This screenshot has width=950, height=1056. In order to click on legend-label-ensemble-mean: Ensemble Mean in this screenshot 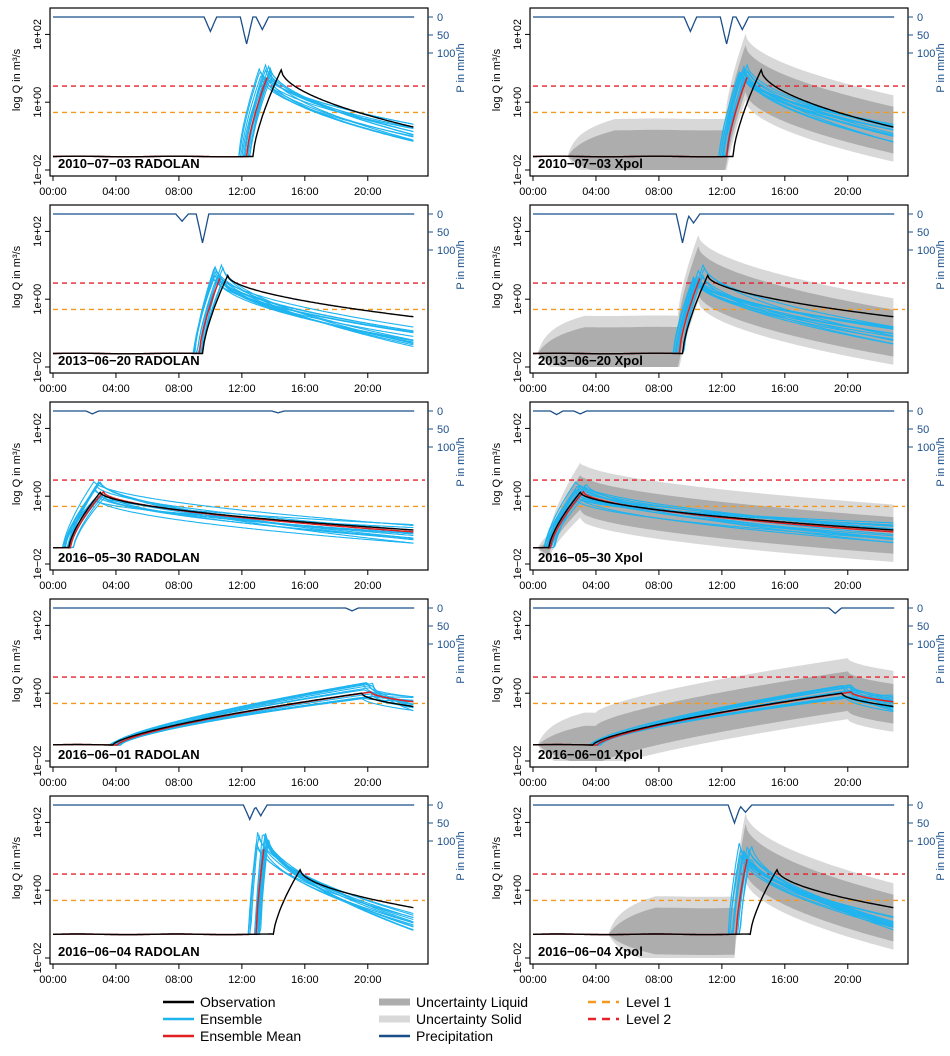, I will do `click(250, 1036)`.